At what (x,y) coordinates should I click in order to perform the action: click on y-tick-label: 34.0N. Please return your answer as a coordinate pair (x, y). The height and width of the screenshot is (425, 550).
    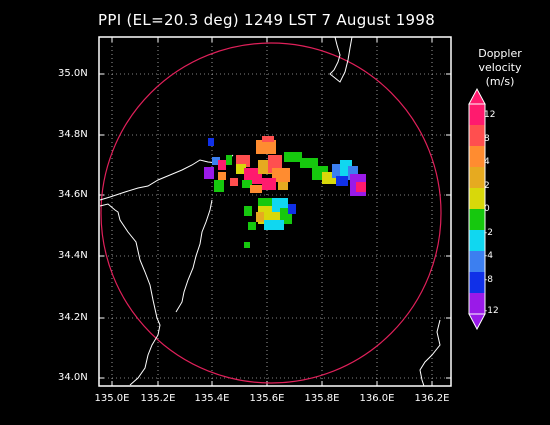
    Looking at the image, I should click on (73, 377).